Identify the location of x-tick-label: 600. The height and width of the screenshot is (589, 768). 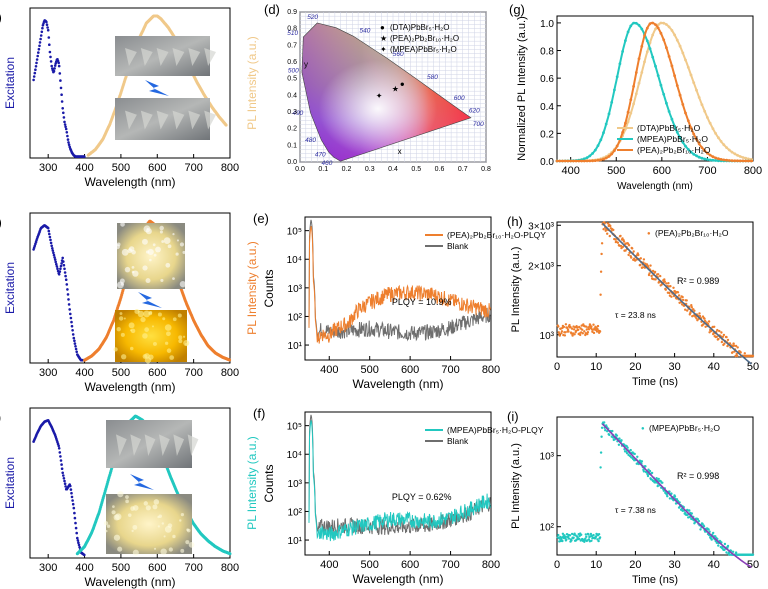
(157, 568).